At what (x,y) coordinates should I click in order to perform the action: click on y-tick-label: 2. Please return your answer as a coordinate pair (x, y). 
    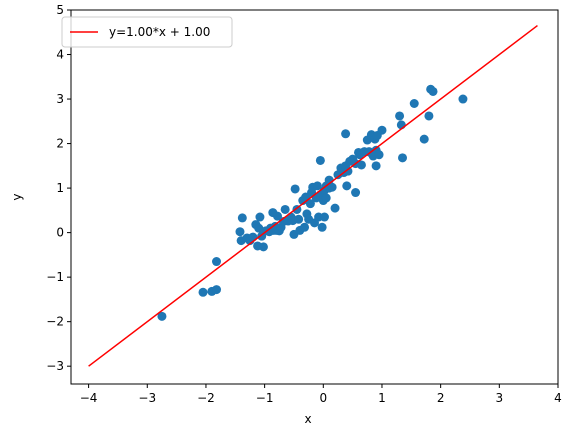
    Looking at the image, I should click on (60, 144).